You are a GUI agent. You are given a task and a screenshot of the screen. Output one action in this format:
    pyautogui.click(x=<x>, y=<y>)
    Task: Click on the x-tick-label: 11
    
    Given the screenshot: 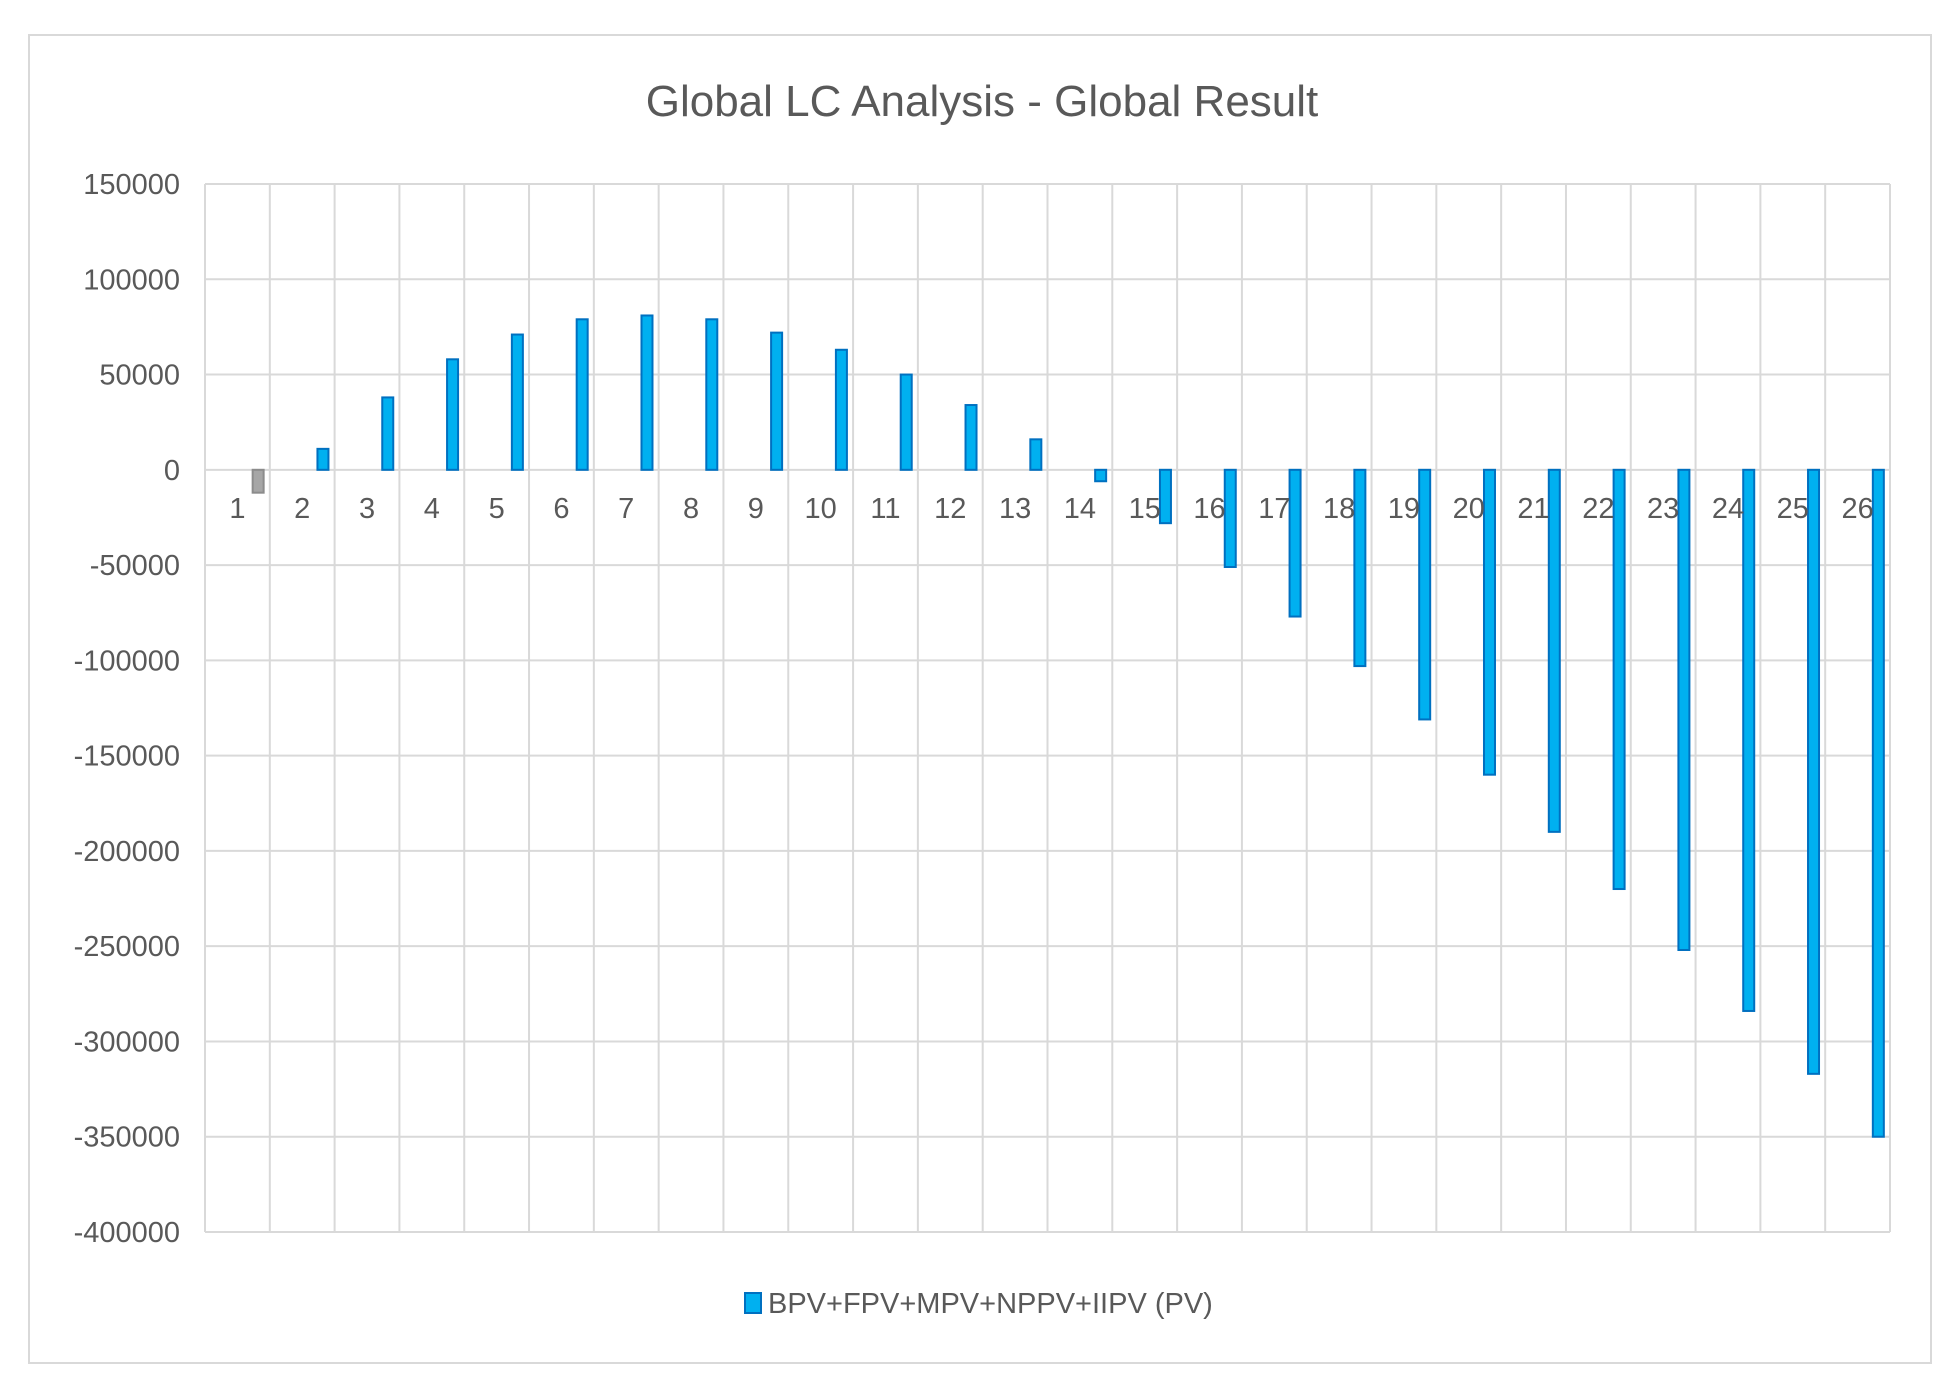 What is the action you would take?
    pyautogui.click(x=885, y=509)
    